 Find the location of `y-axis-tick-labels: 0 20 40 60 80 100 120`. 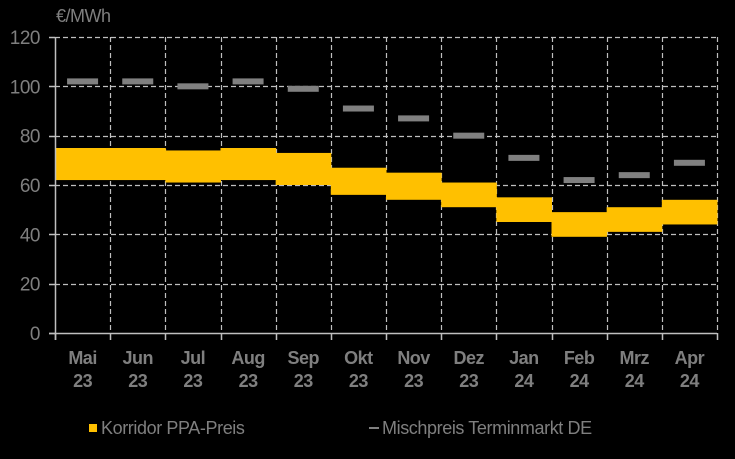

y-axis-tick-labels: 0 20 40 60 80 100 120 is located at coordinates (25, 186).